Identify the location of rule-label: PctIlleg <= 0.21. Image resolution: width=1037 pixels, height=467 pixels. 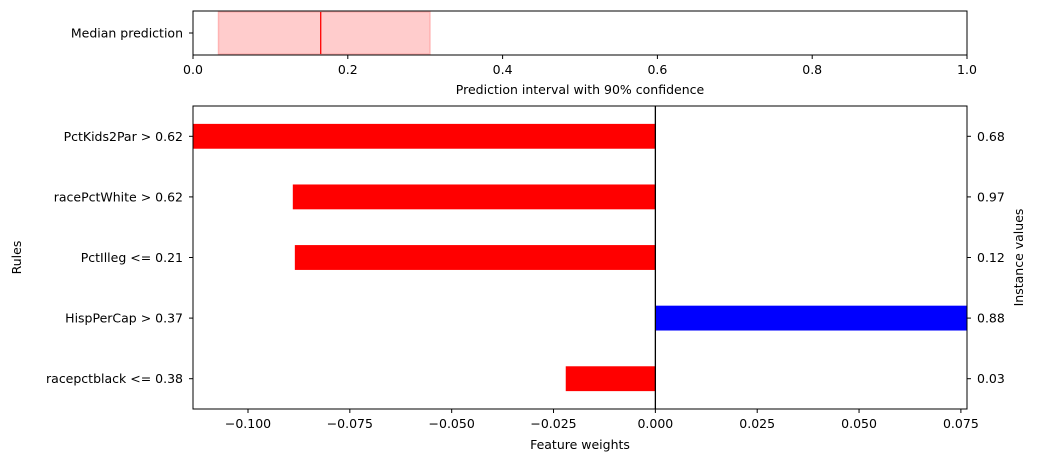
(132, 257).